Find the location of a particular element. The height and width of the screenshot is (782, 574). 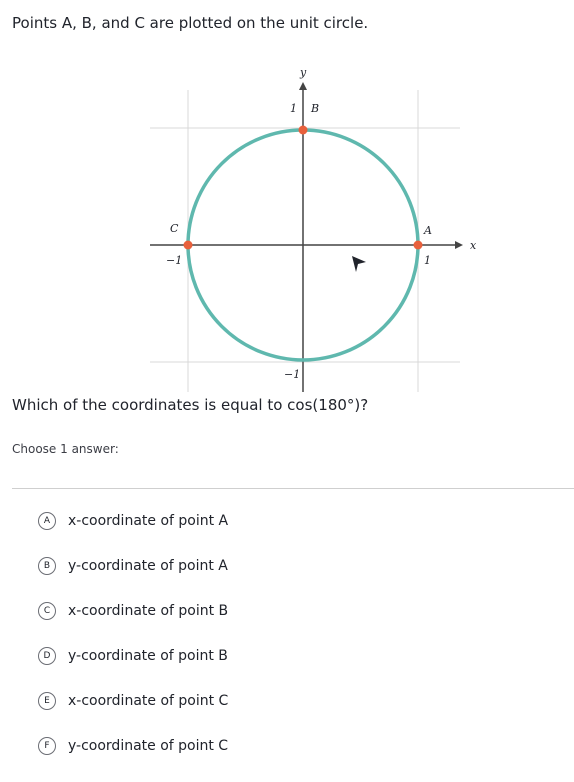

option-text: y-coordinate of point C is located at coordinates (148, 746).